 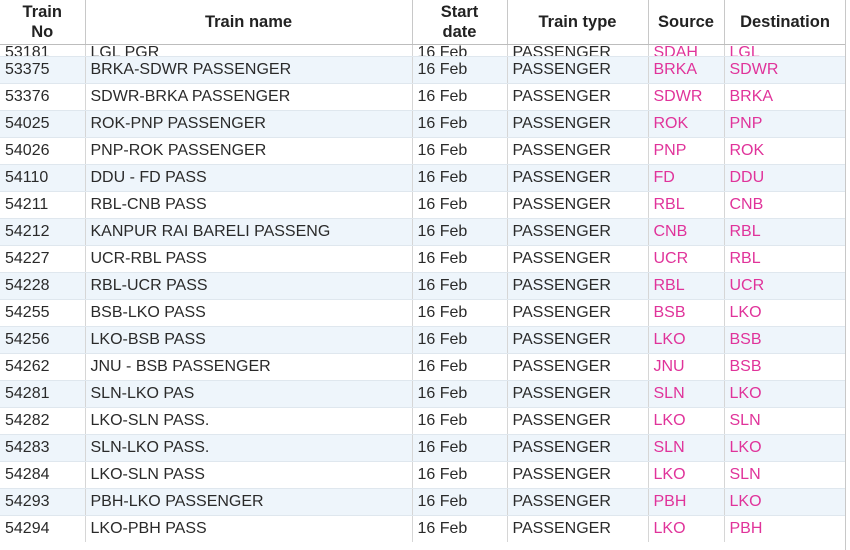 What do you see at coordinates (686, 367) in the screenshot?
I see `cell-source: JNU` at bounding box center [686, 367].